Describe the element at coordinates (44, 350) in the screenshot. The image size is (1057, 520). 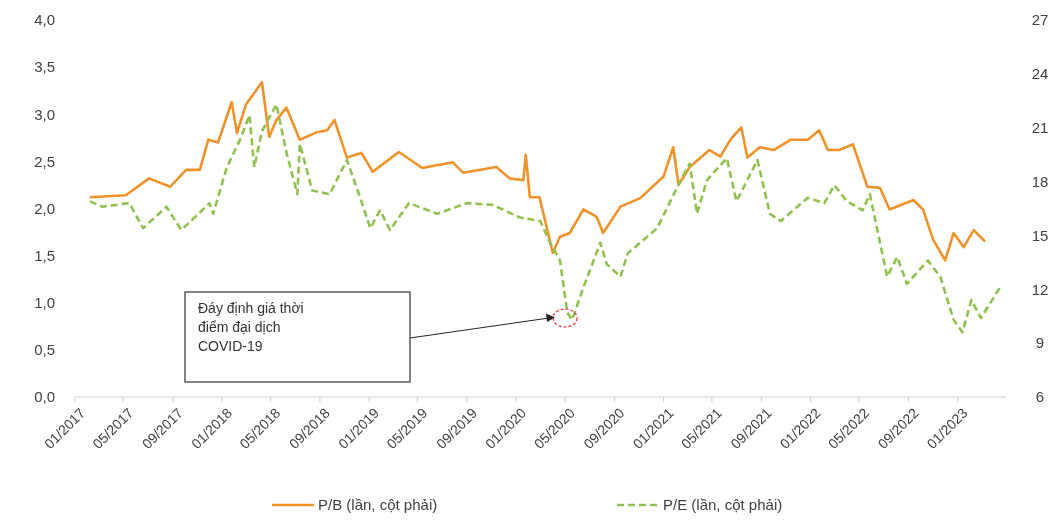
I see `y-tick-label: 0,5` at that location.